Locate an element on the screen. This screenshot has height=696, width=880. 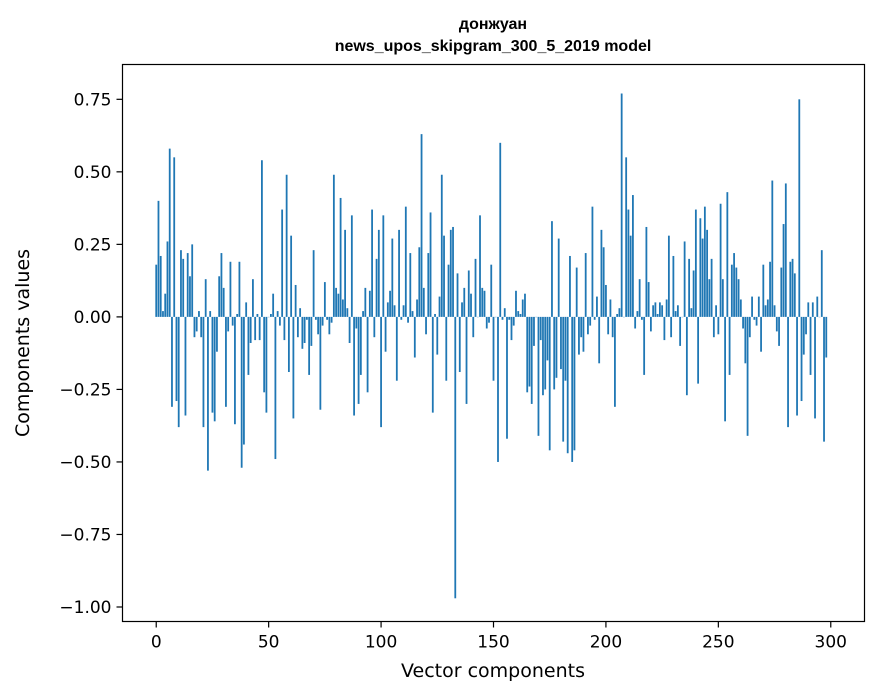
x-tick-label: 150 is located at coordinates (493, 643).